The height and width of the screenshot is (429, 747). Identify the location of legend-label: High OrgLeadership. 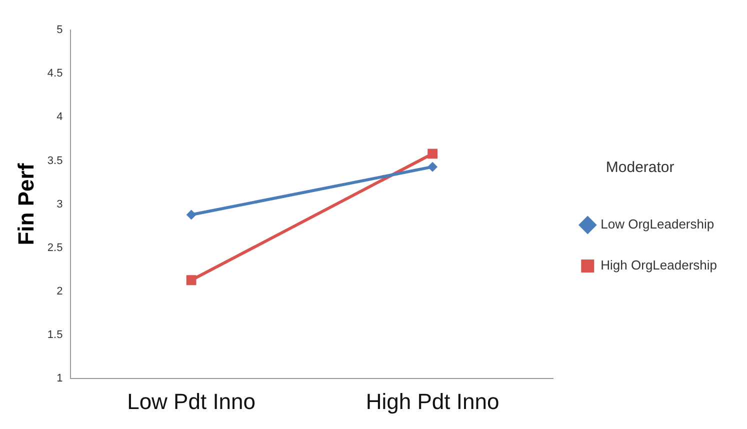
(659, 265).